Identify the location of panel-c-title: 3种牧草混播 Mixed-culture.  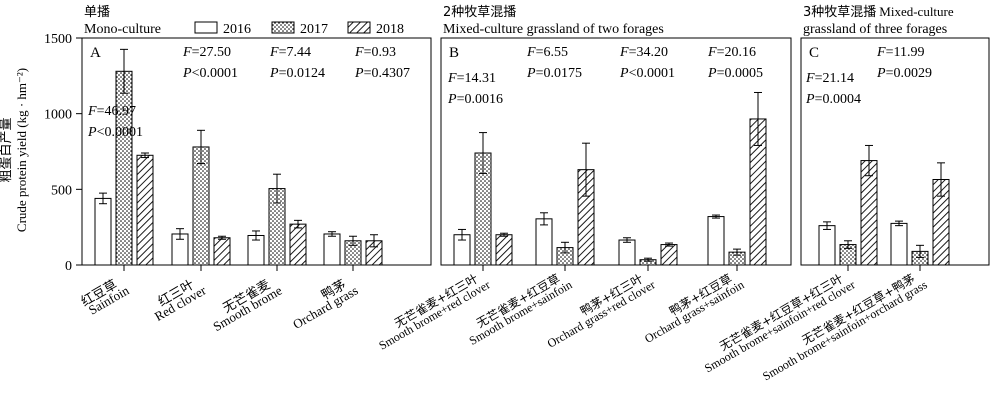
(878, 12).